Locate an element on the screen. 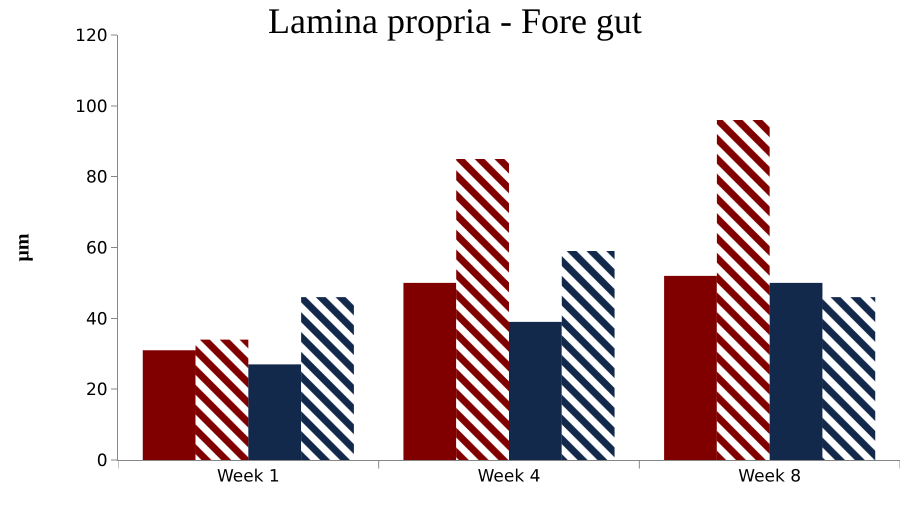 The image size is (910, 507). chart-title: Lamina propria - Fore gut is located at coordinates (455, 20).